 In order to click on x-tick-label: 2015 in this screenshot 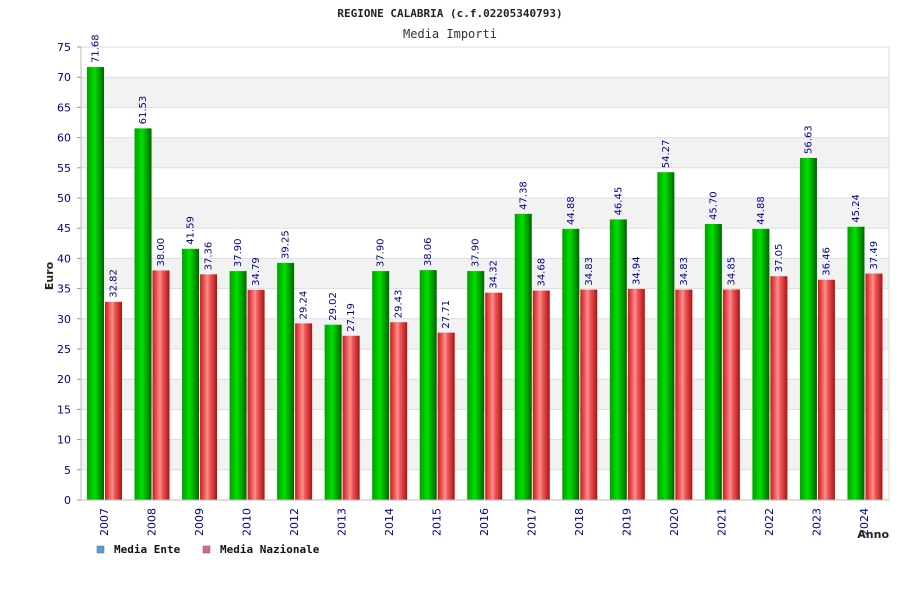, I will do `click(436, 522)`.